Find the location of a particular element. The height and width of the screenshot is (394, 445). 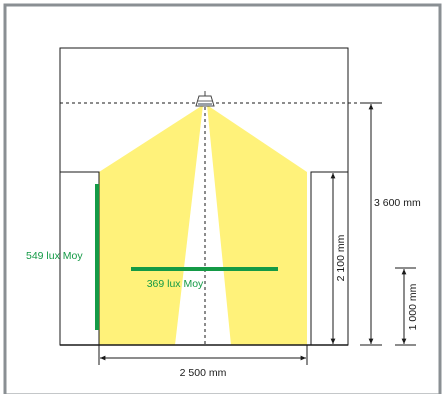

shelf-height-dimension is located at coordinates (332, 257).